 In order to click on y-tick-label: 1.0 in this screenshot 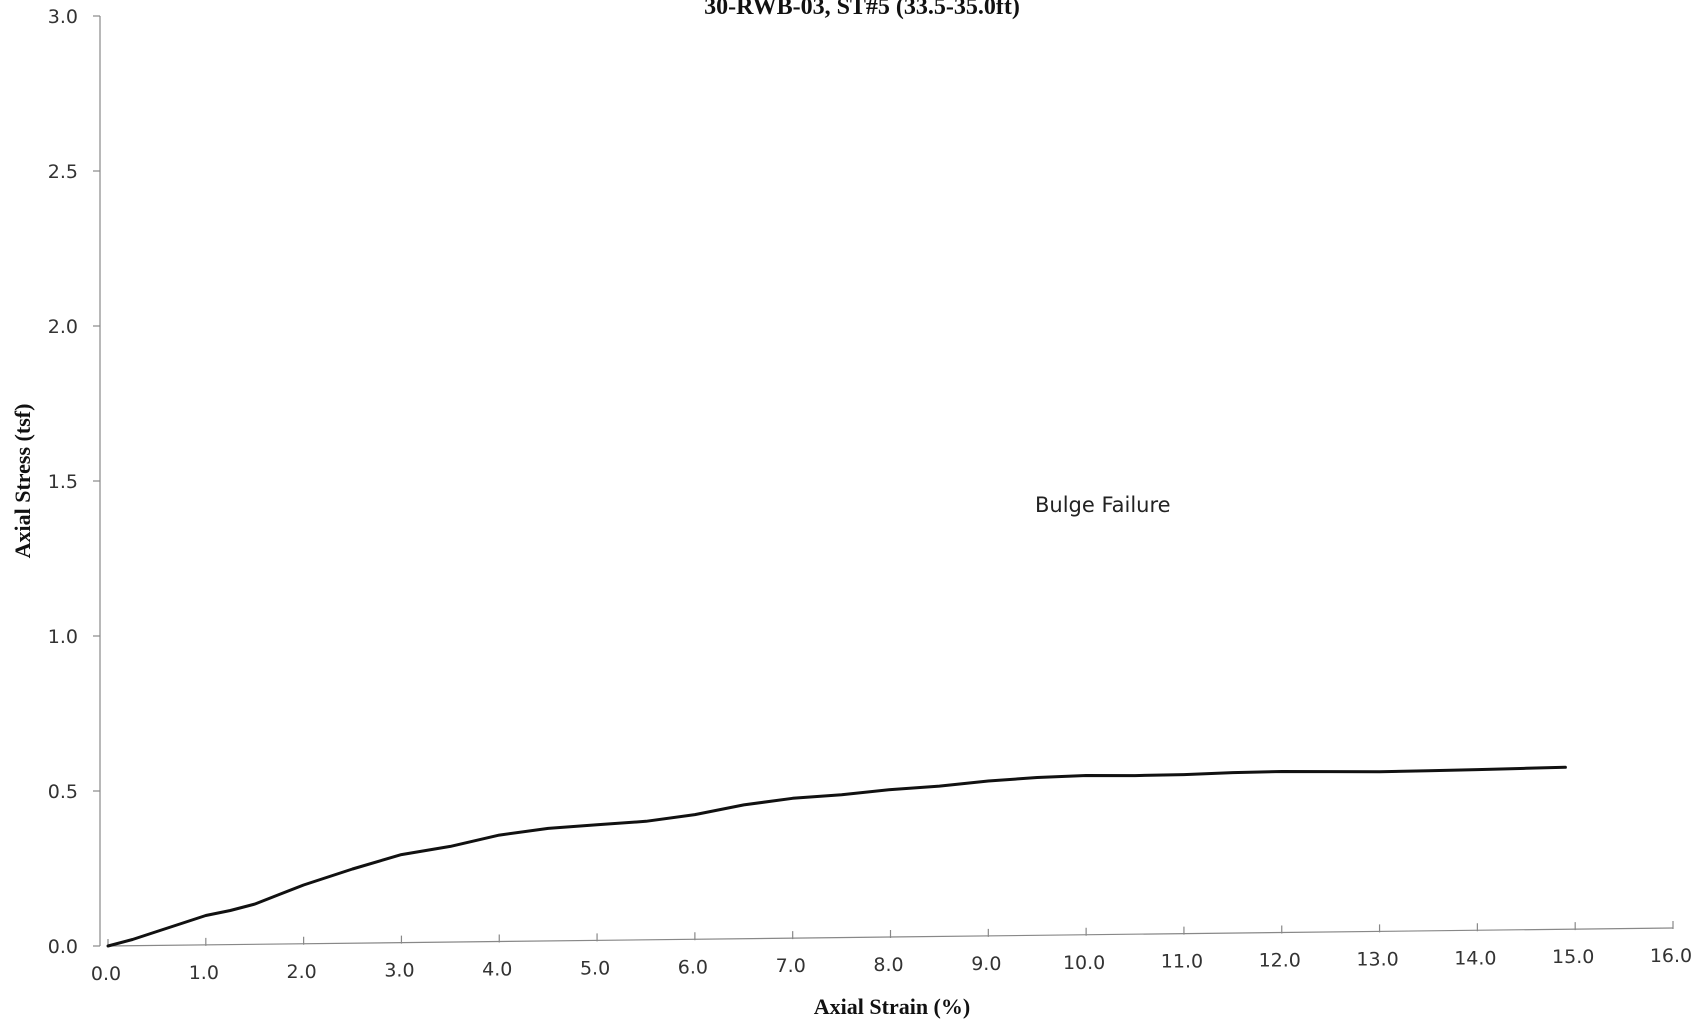, I will do `click(63, 637)`.